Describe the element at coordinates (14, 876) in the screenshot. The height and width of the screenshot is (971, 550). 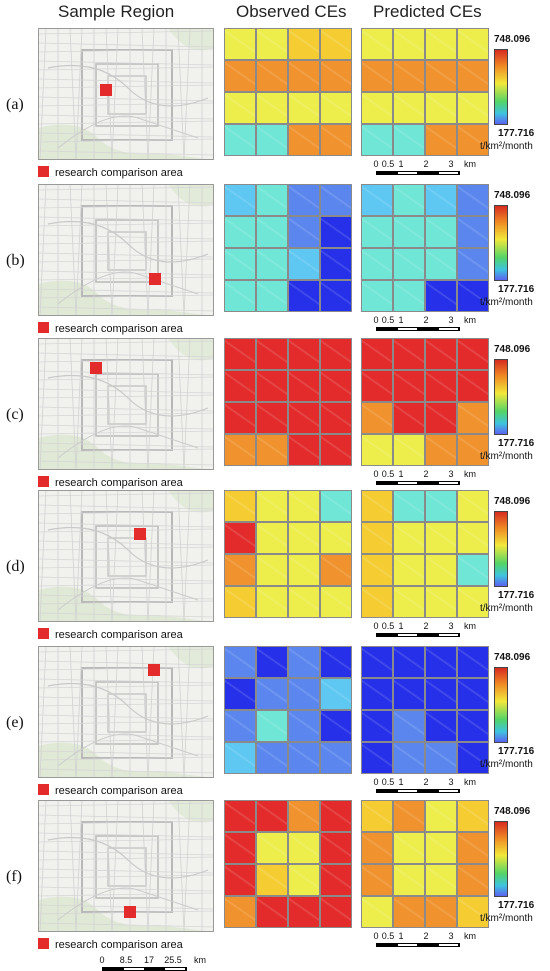
I see `row-label: (f)` at that location.